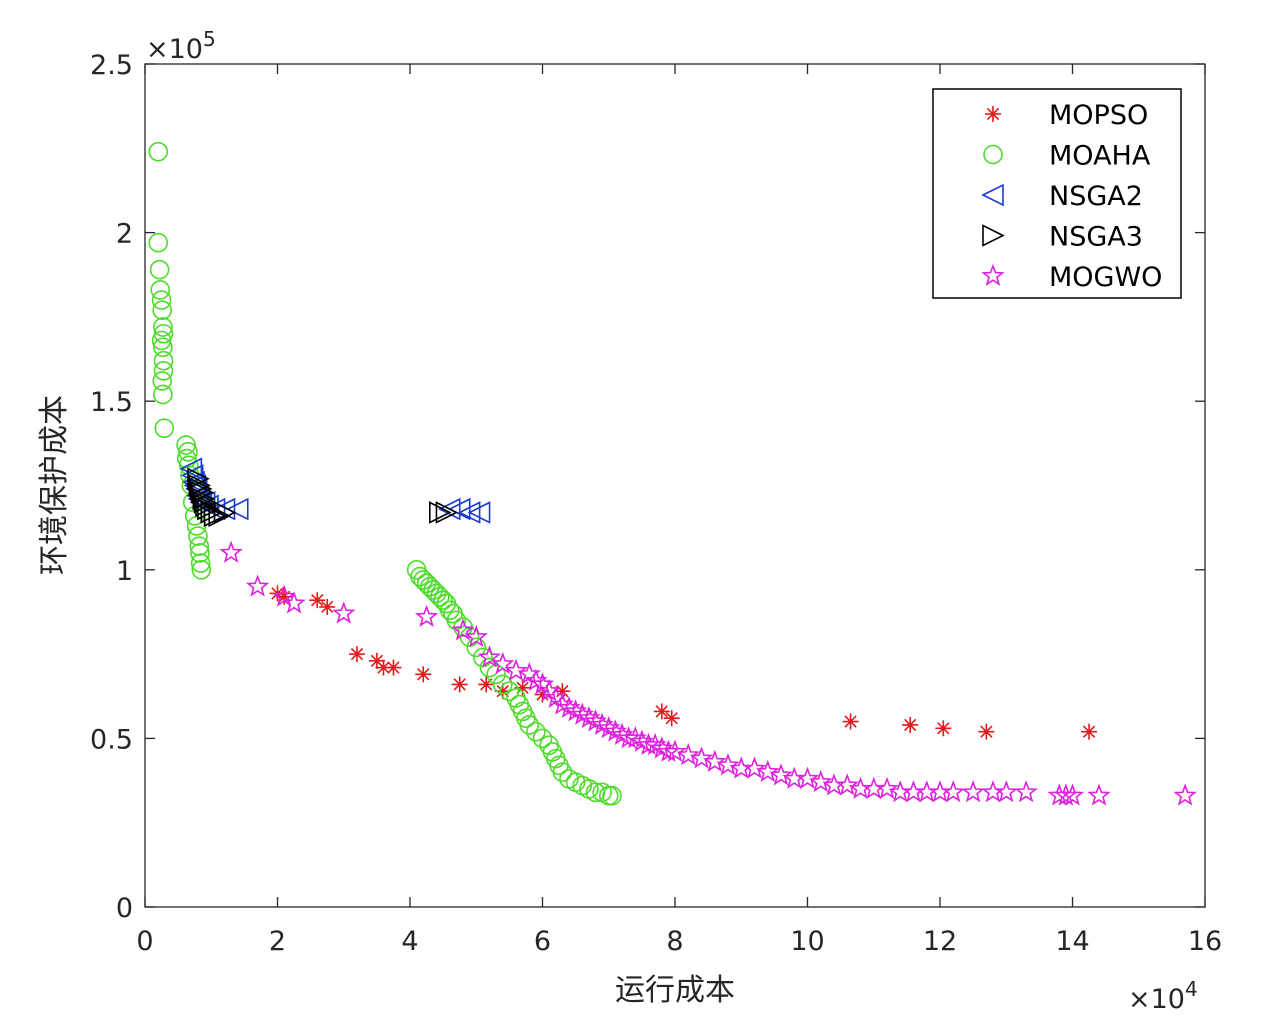 The width and height of the screenshot is (1268, 1026). Describe the element at coordinates (1191, 989) in the screenshot. I see `x-multiplier-exponent: 4` at that location.